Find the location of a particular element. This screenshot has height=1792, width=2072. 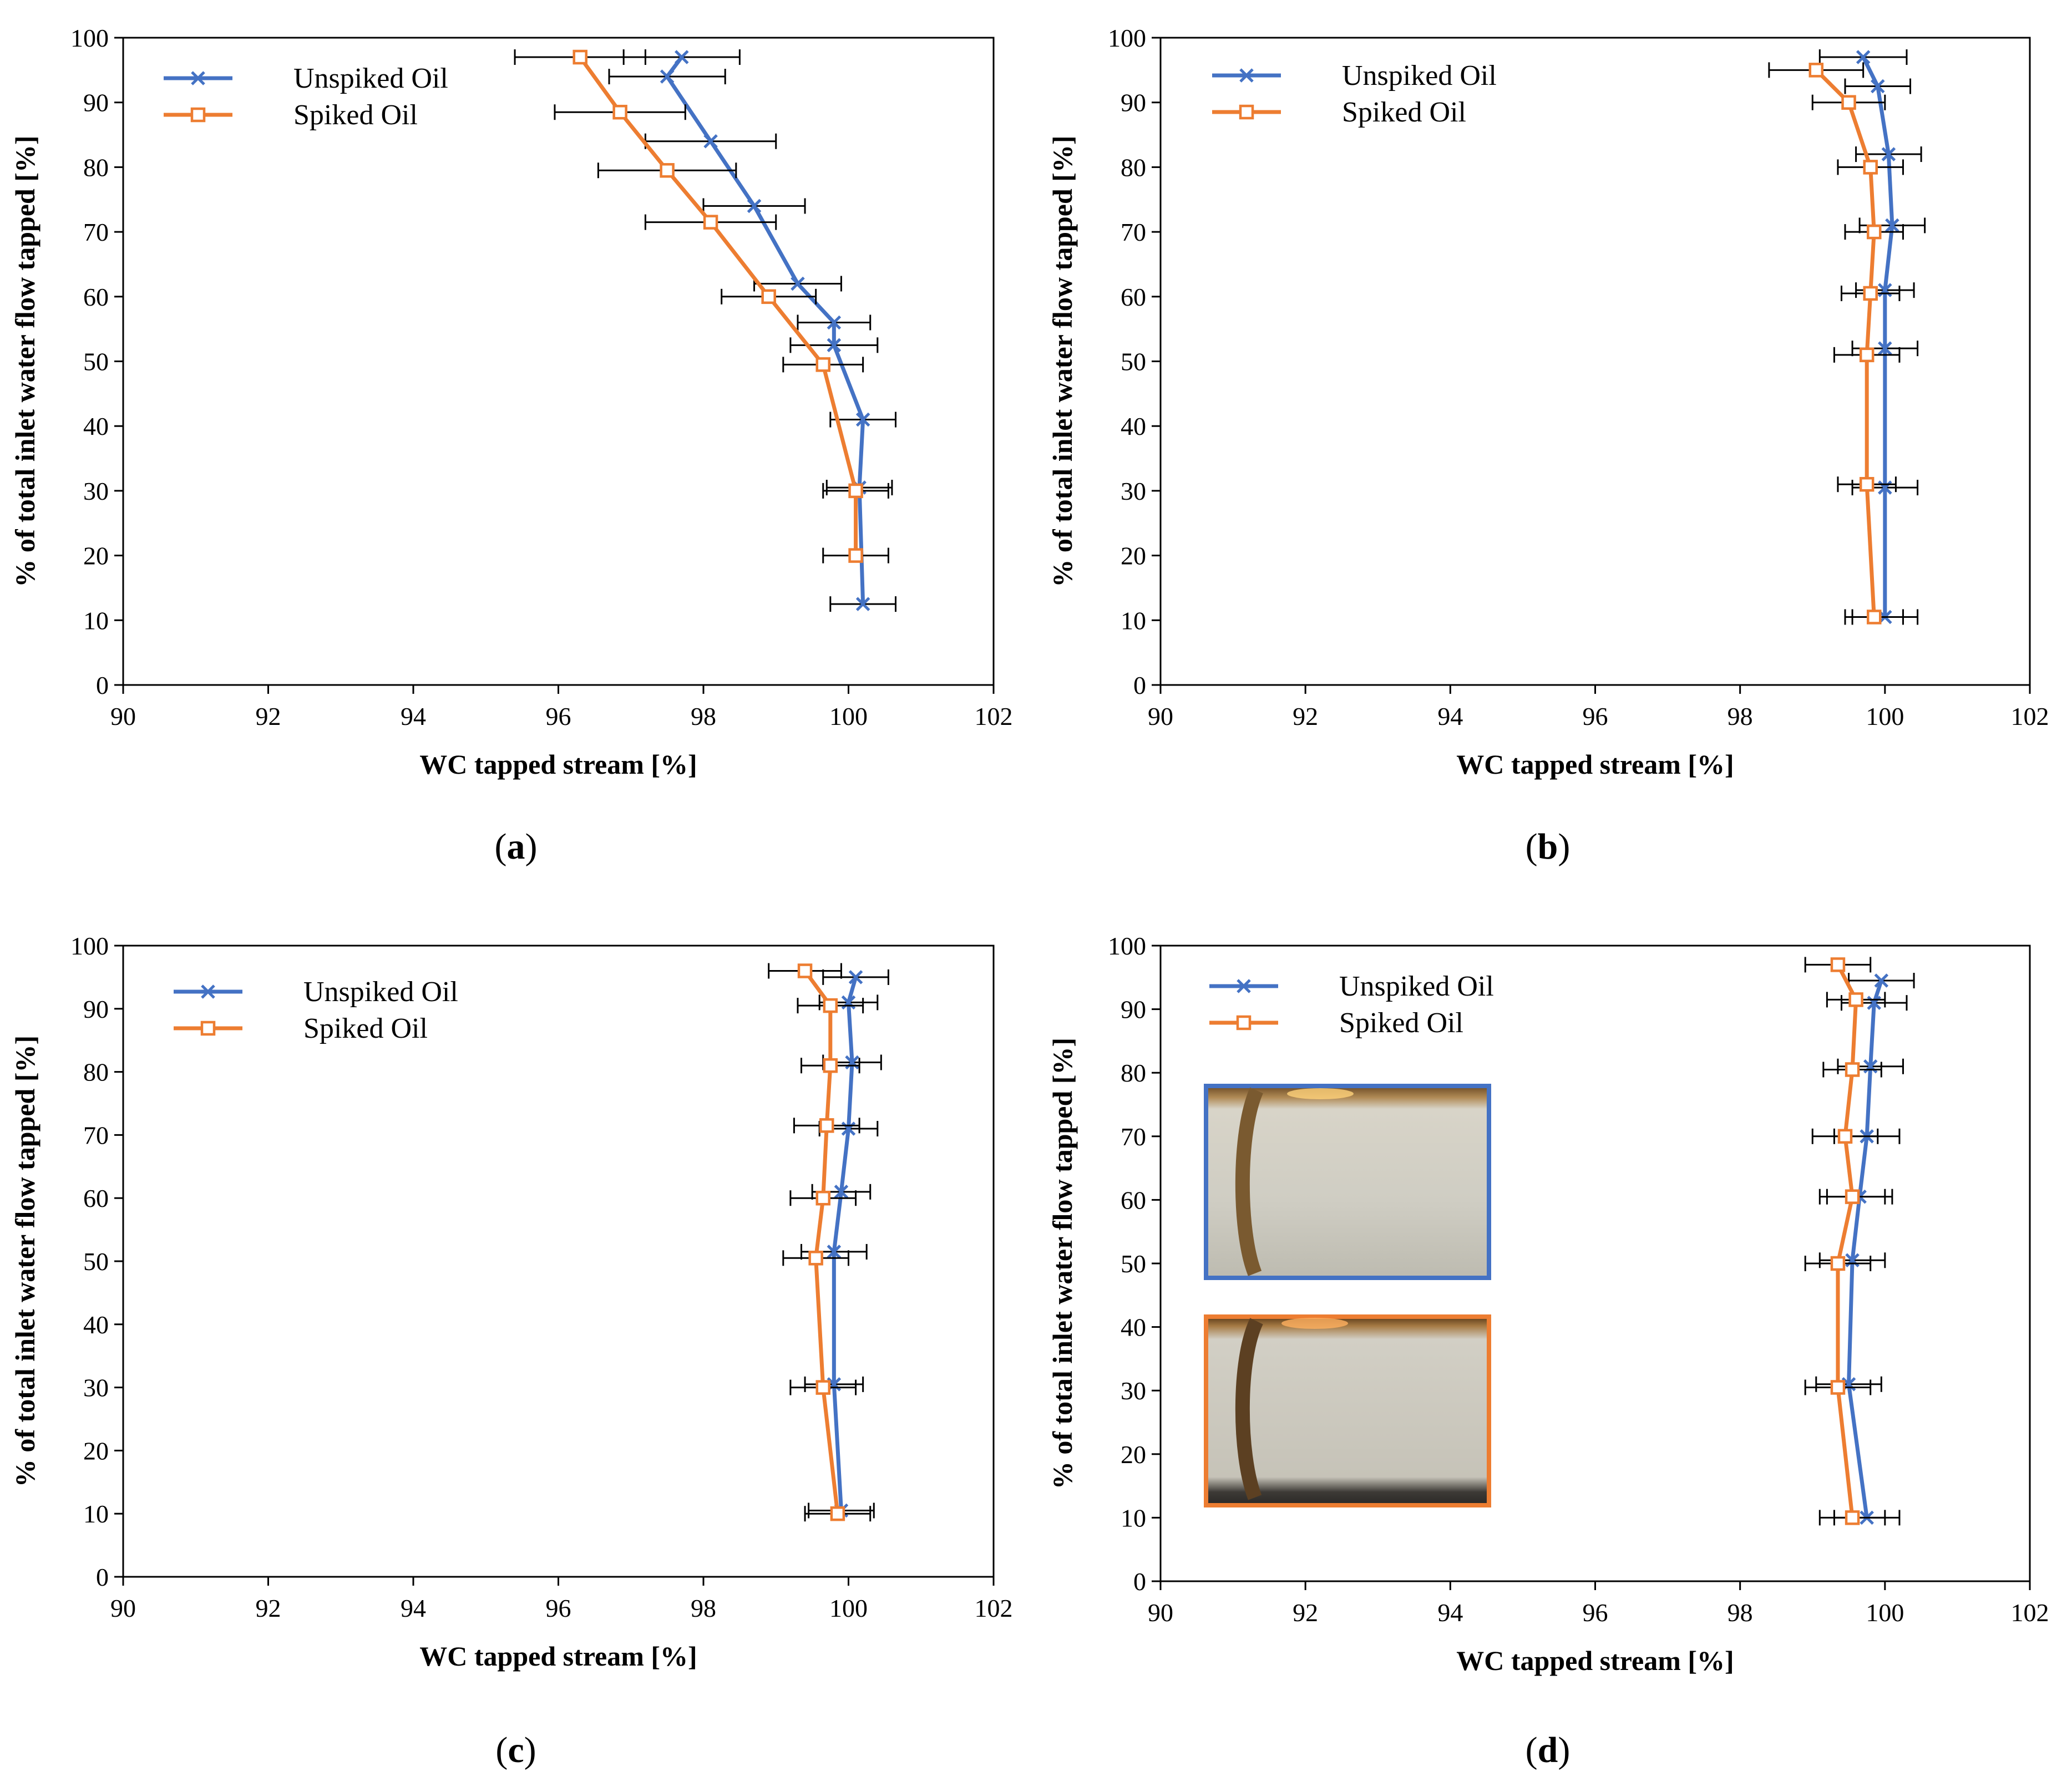

panel-label-open: ( is located at coordinates (1532, 846).